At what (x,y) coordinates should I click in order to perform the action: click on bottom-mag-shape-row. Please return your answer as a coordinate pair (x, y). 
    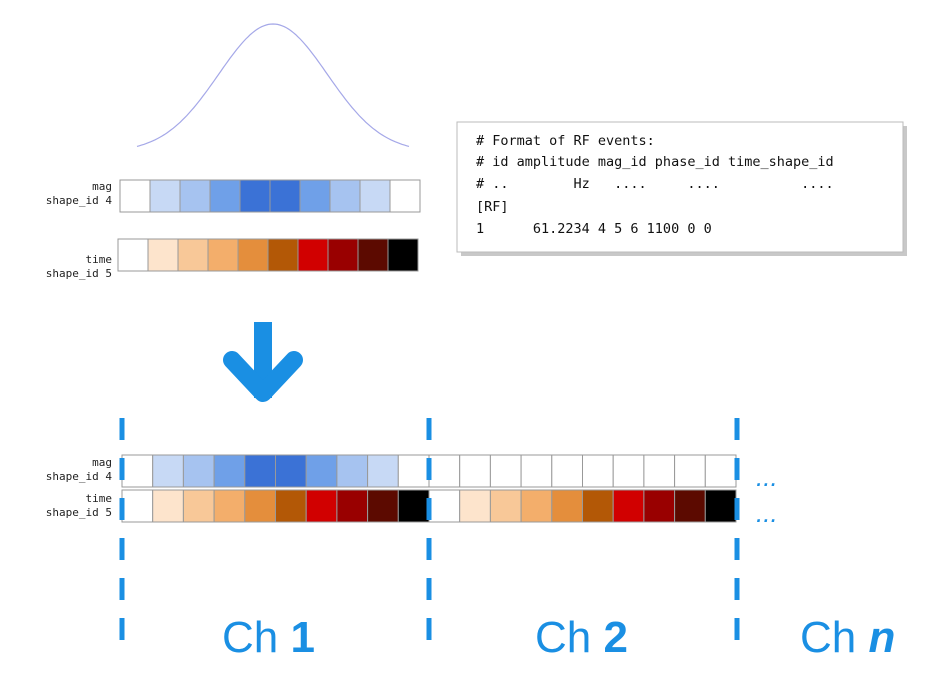
    Looking at the image, I should click on (429, 471).